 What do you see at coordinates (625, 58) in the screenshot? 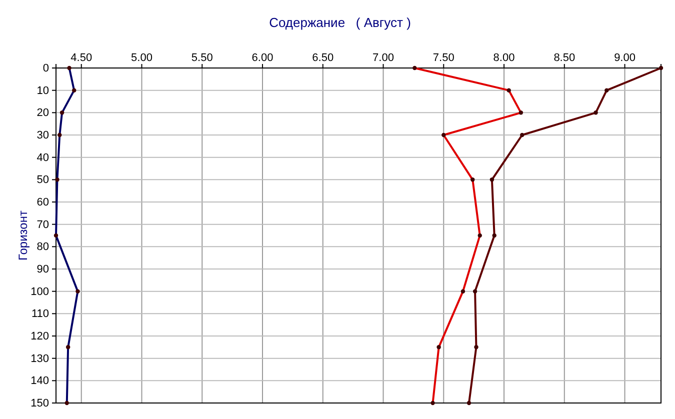
I see `x-tick-label: 9.00` at bounding box center [625, 58].